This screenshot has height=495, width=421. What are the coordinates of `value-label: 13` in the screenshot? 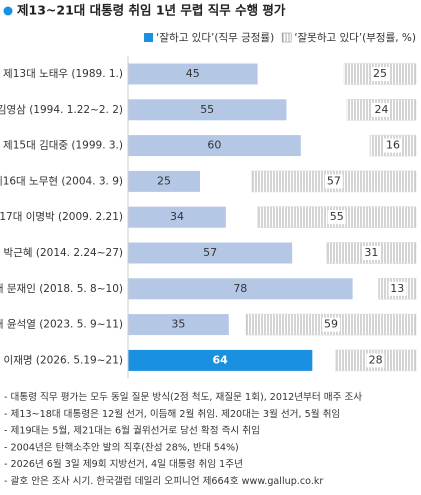 It's located at (397, 288).